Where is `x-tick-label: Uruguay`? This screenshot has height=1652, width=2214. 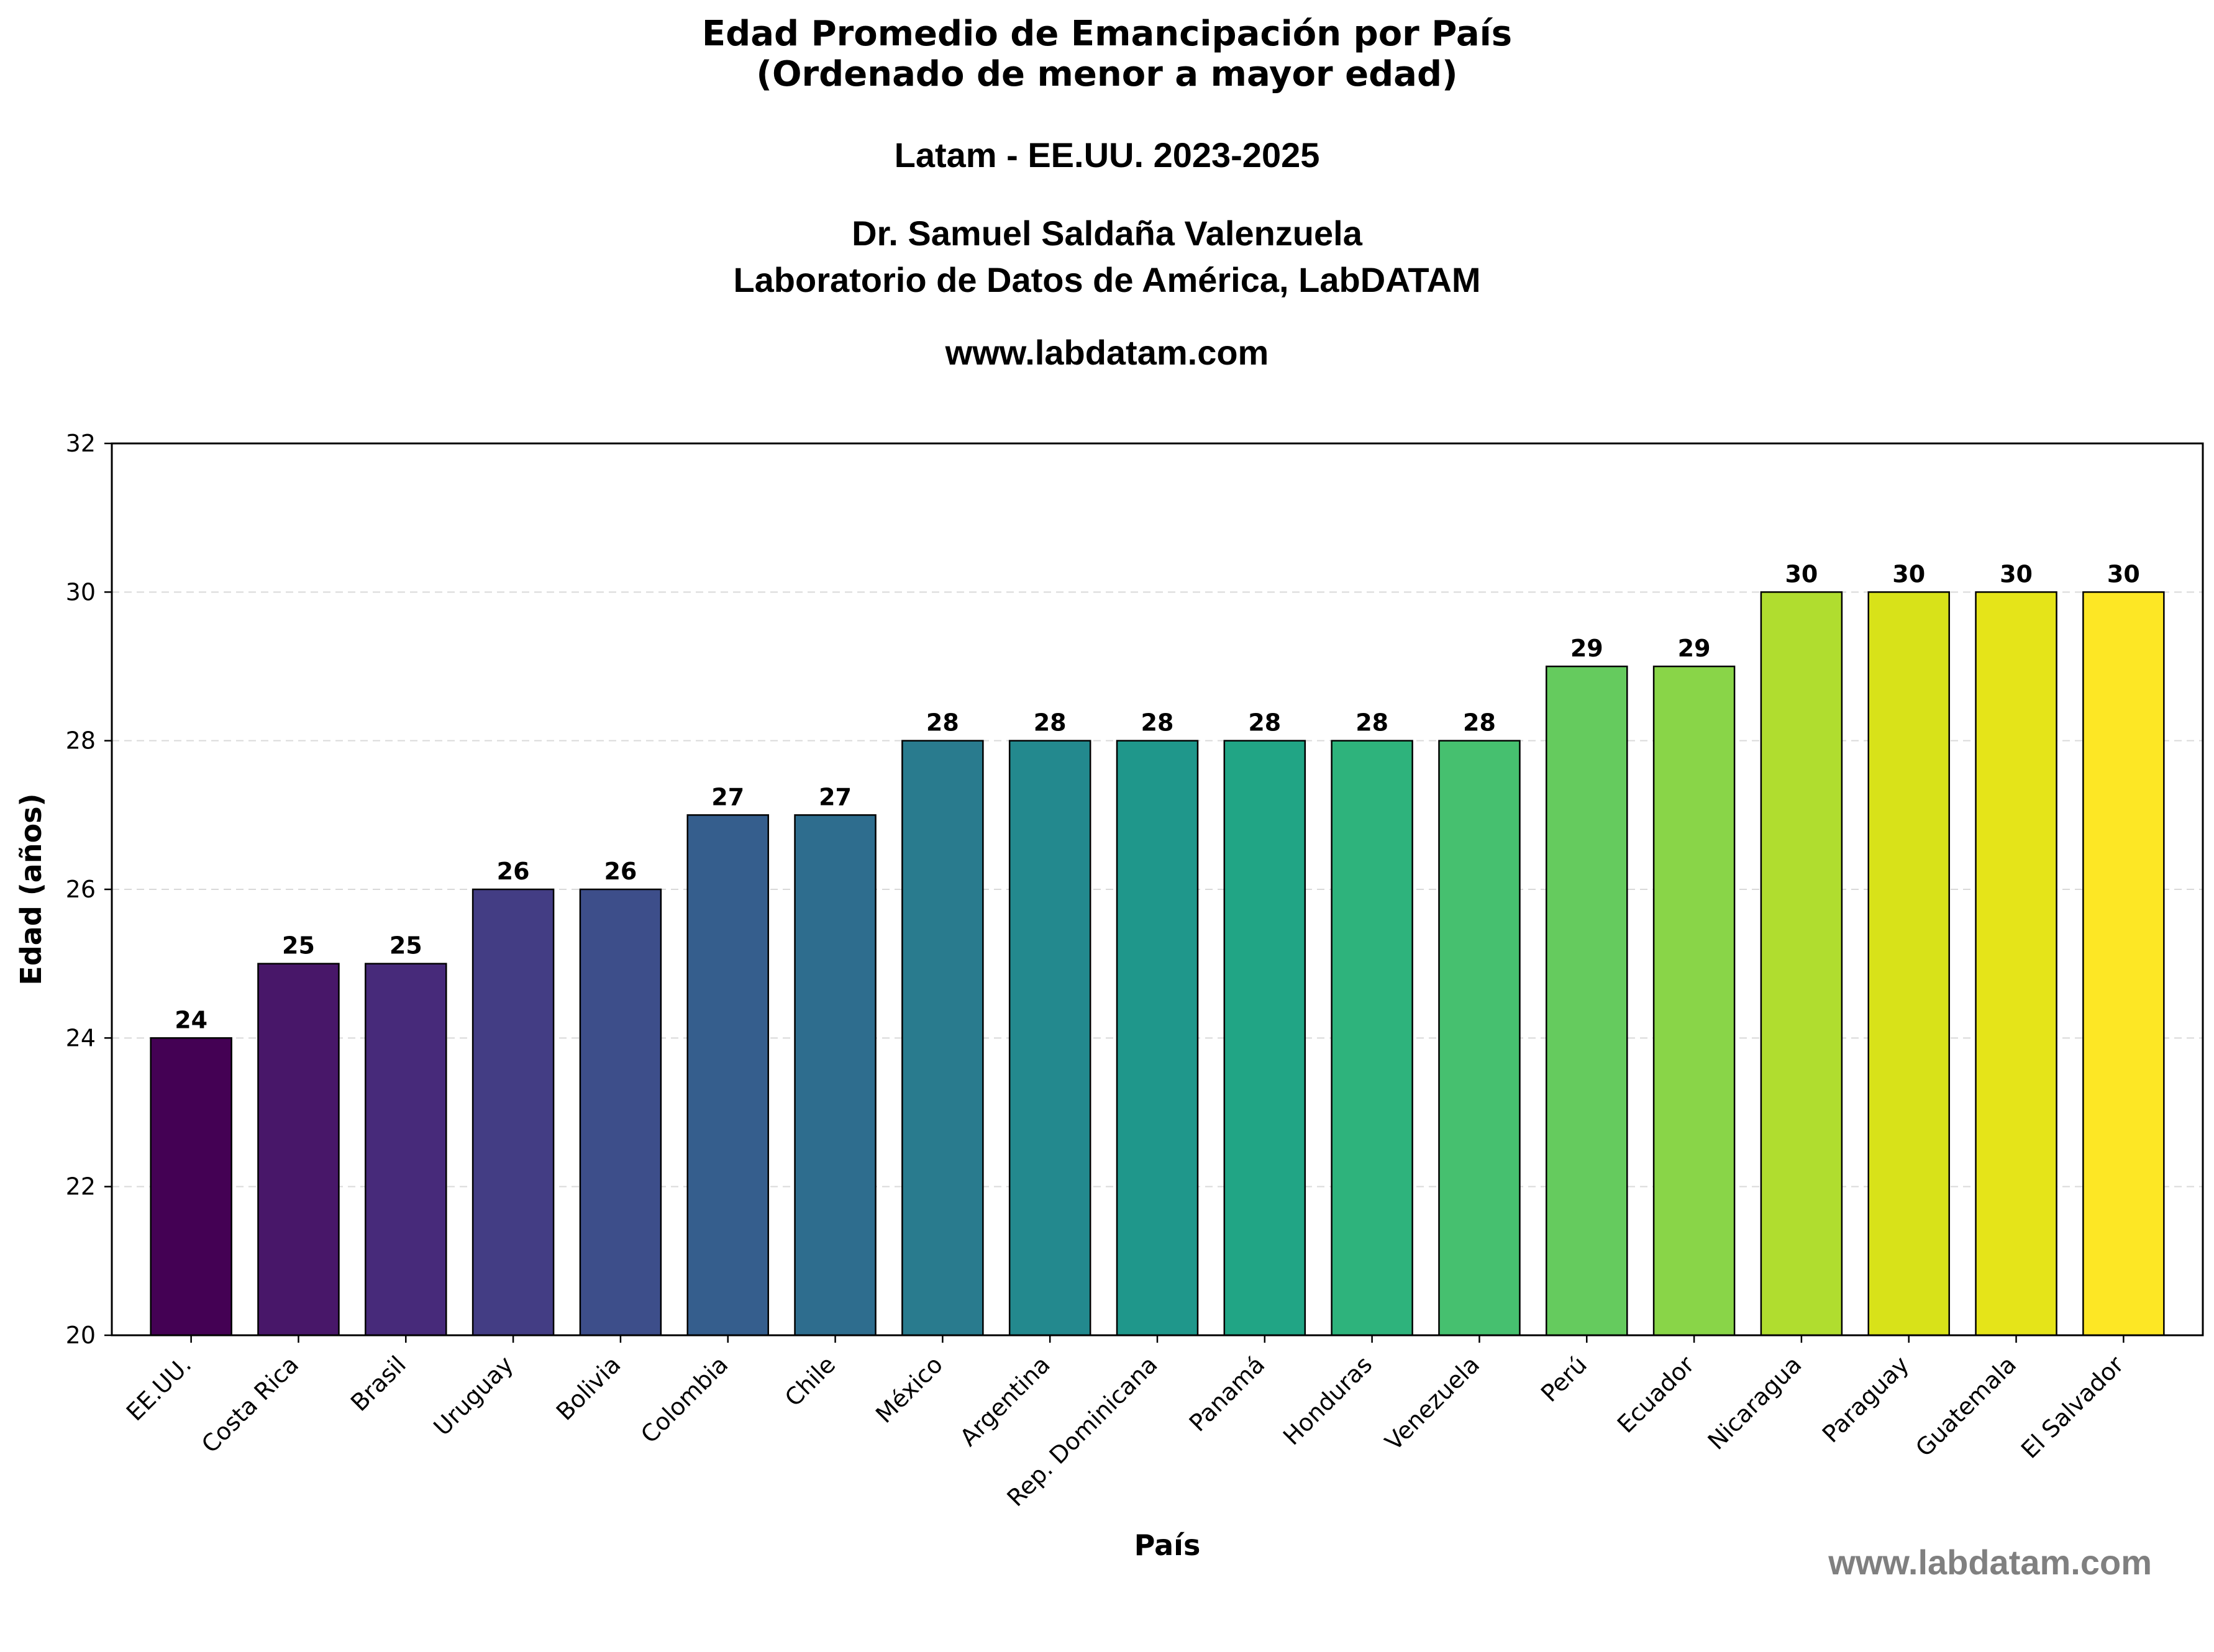
x-tick-label: Uruguay is located at coordinates (473, 1396).